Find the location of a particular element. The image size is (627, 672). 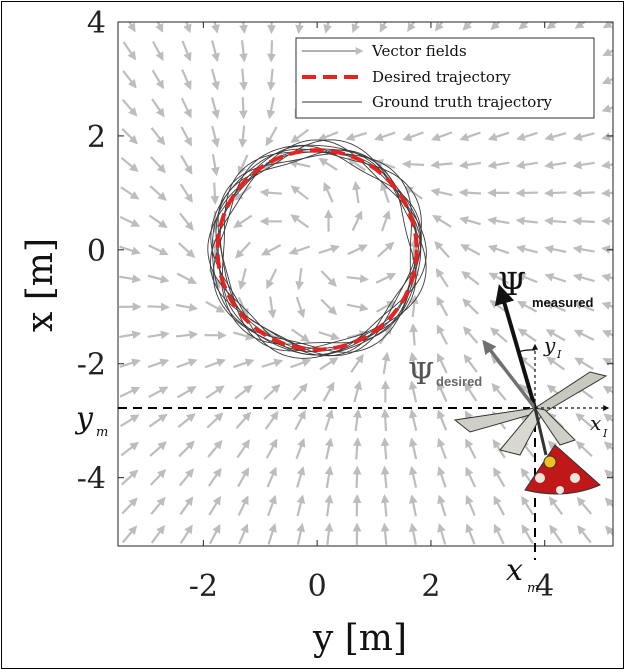

psi-measured-subscript: measured is located at coordinates (562, 302).